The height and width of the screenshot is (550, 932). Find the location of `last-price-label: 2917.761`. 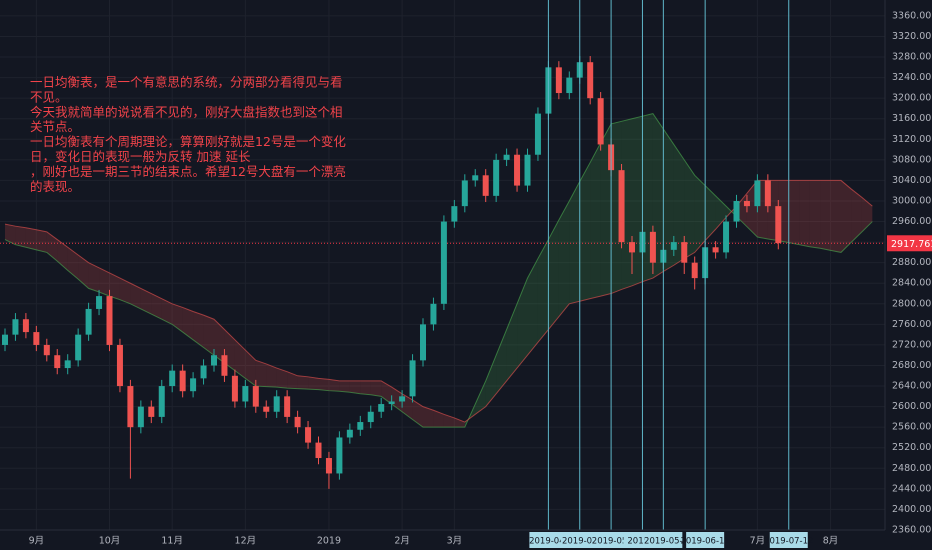

last-price-label: 2917.761 is located at coordinates (911, 244).